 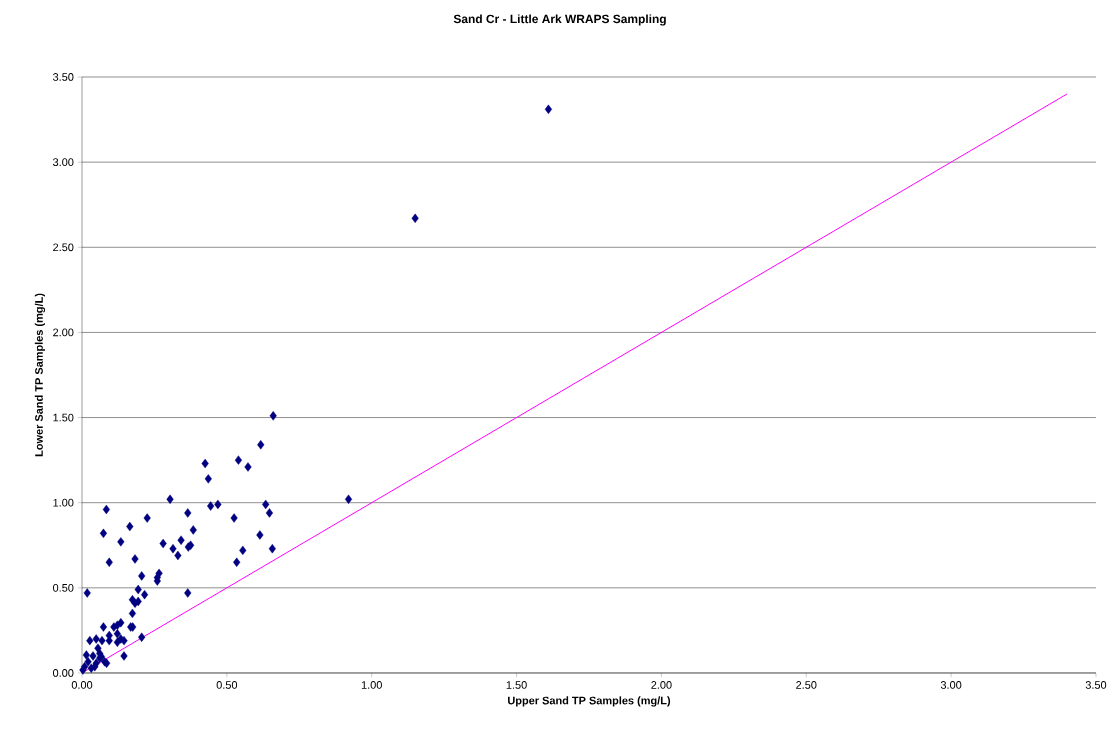 What do you see at coordinates (227, 685) in the screenshot?
I see `x-tick-label: 0.50` at bounding box center [227, 685].